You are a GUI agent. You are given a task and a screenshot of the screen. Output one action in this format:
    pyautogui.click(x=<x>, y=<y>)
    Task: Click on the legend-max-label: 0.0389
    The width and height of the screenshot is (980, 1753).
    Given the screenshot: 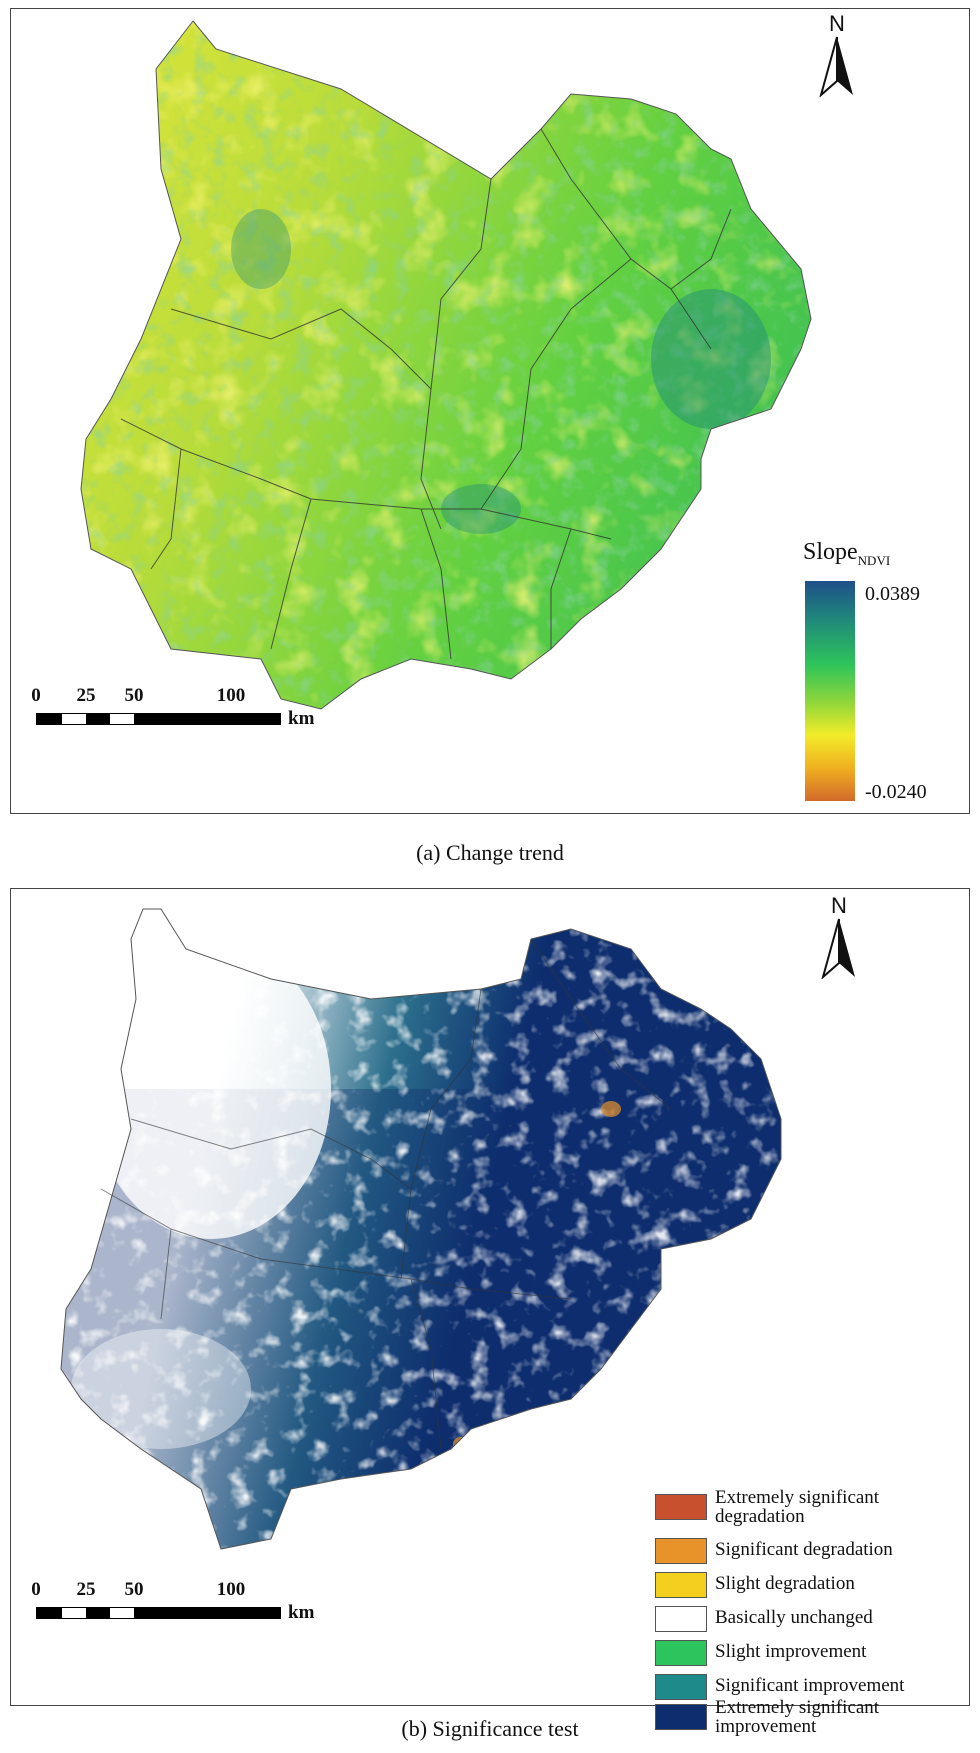 What is the action you would take?
    pyautogui.click(x=892, y=594)
    